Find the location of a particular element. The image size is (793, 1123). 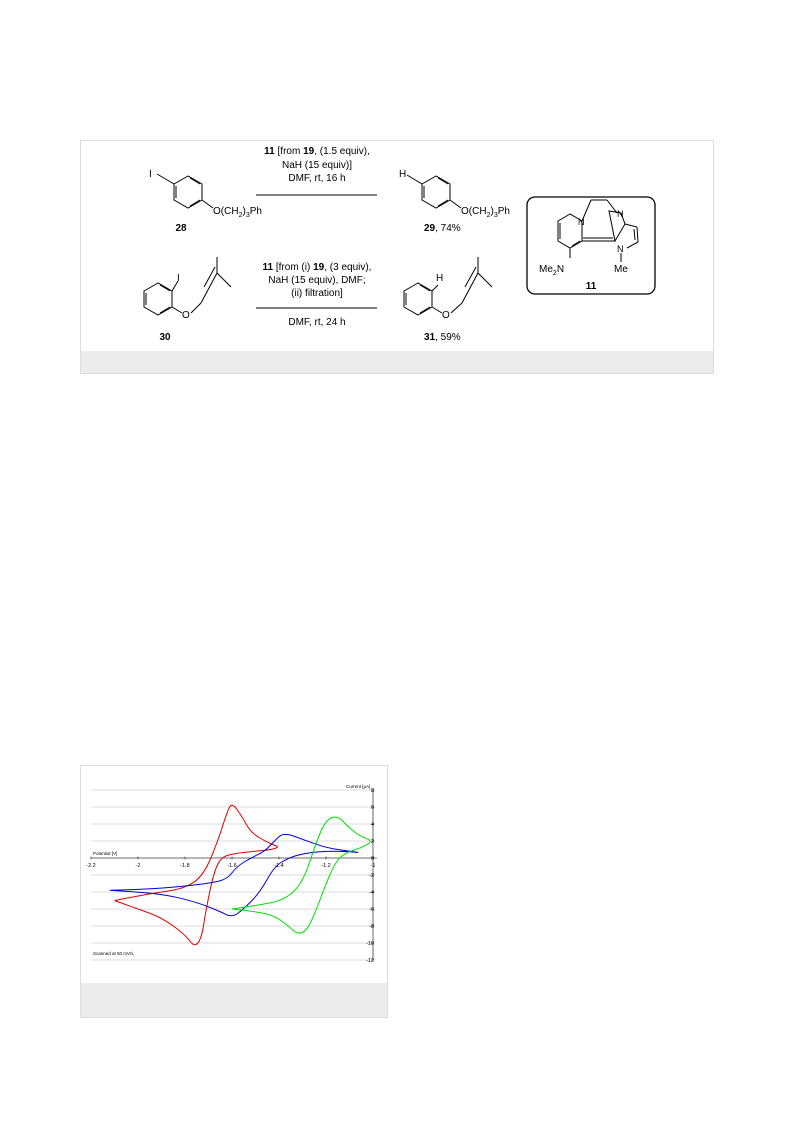

y-tick-label: 0 is located at coordinates (372, 859).